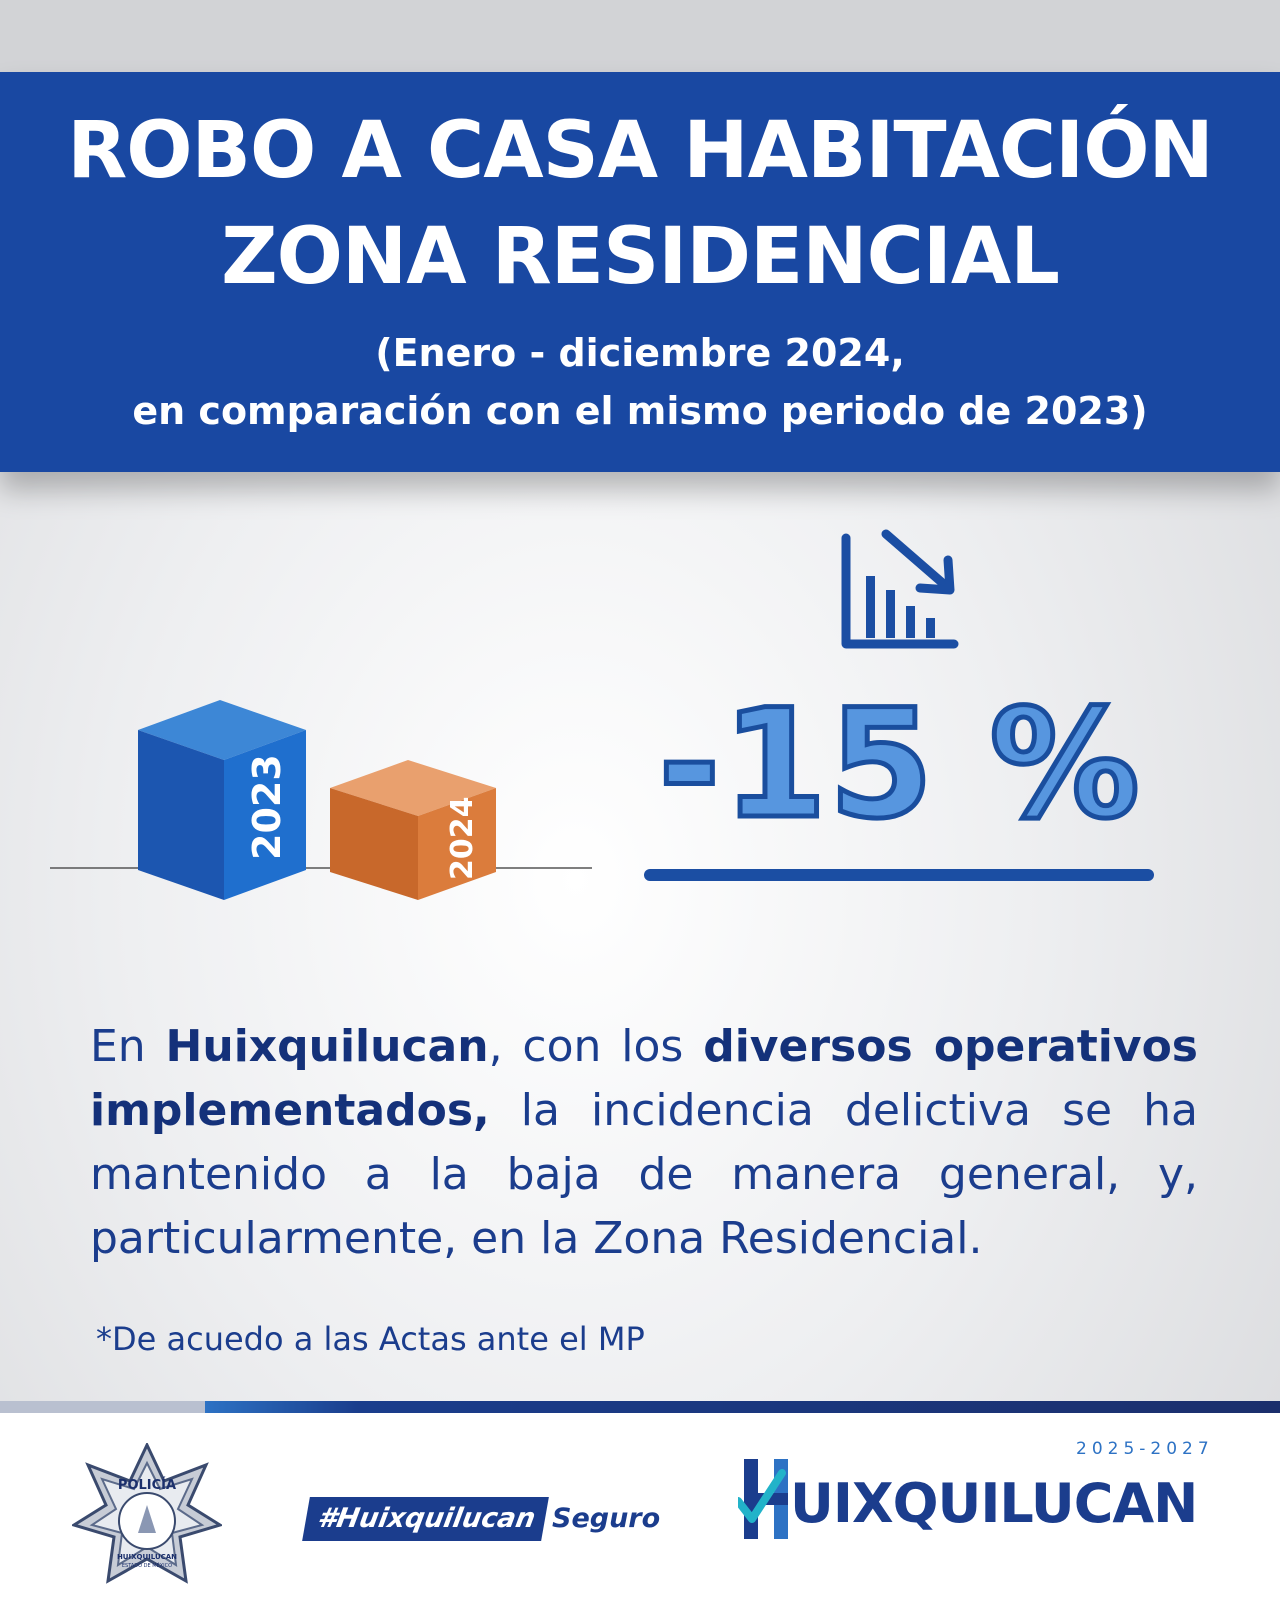 The height and width of the screenshot is (1600, 1280). Describe the element at coordinates (147, 1557) in the screenshot. I see `badge-bottom-text: HUIXQUILUCAN` at that location.